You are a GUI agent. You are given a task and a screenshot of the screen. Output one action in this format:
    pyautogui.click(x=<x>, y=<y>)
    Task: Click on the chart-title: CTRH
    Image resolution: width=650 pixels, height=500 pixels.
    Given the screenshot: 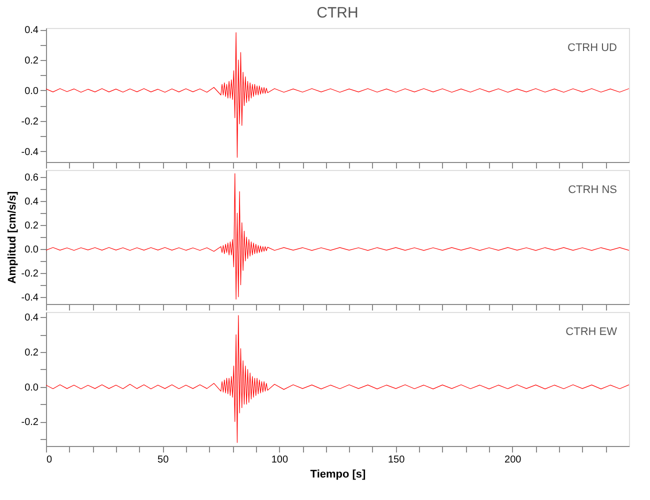 What is the action you would take?
    pyautogui.click(x=337, y=13)
    